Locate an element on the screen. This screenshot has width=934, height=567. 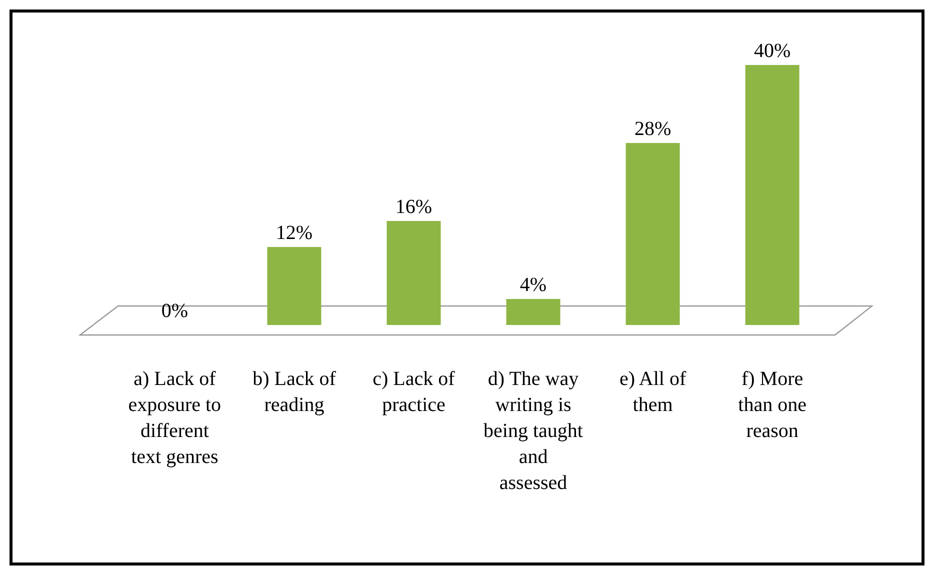
x-tick-label: b) Lack of reading is located at coordinates (294, 392).